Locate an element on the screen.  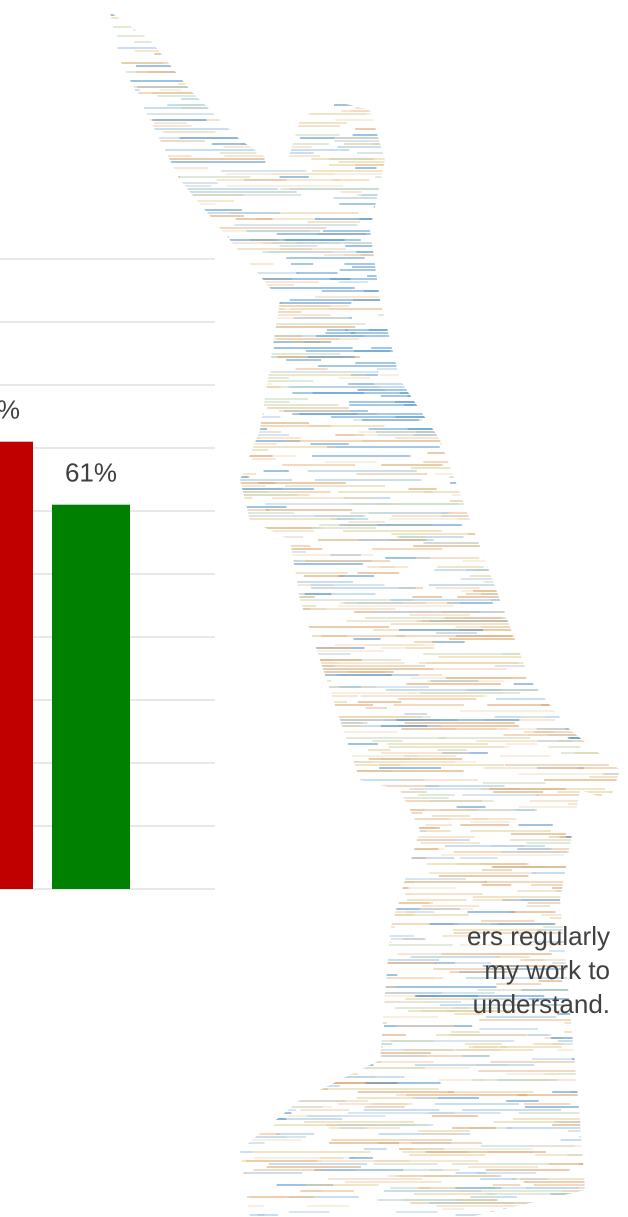
caption-line: understand. is located at coordinates (541, 1004).